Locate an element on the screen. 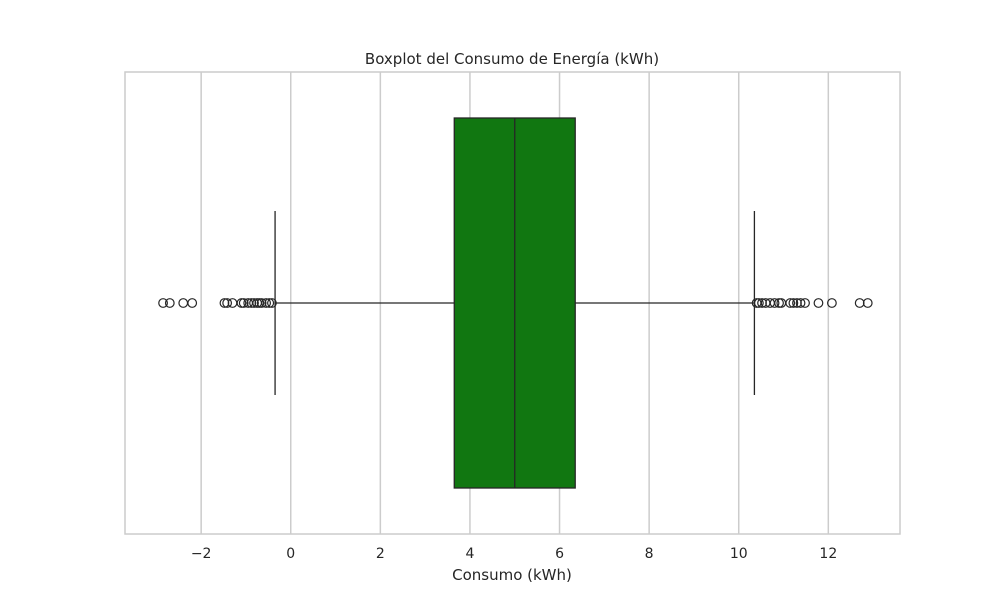 The height and width of the screenshot is (605, 1000). chart-title: Boxplot del Consumo de Energía (kWh) is located at coordinates (512, 59).